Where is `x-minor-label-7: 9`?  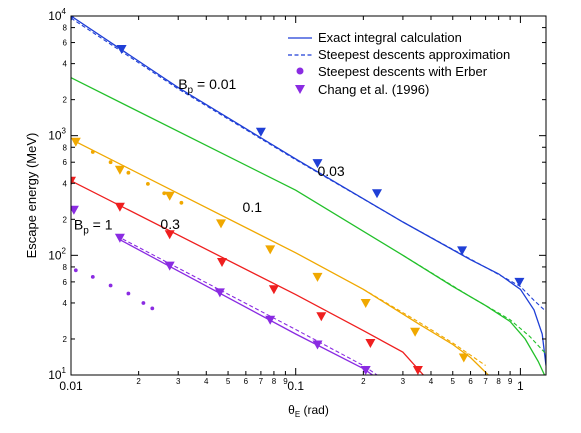
x-minor-label-7: 9 is located at coordinates (285, 381).